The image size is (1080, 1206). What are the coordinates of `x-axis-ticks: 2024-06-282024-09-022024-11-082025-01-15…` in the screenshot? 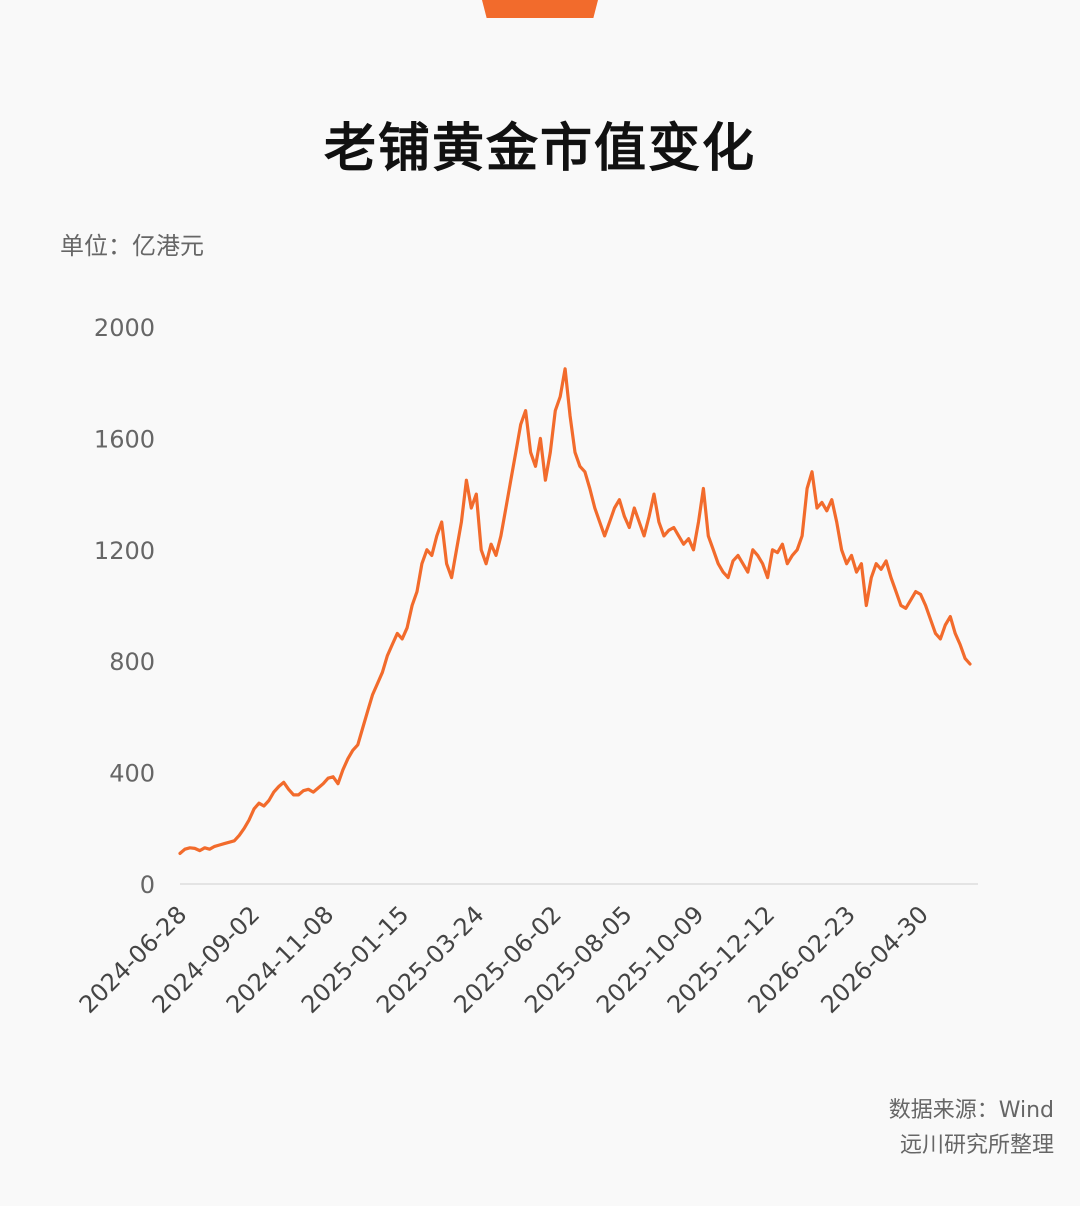 It's located at (504, 959).